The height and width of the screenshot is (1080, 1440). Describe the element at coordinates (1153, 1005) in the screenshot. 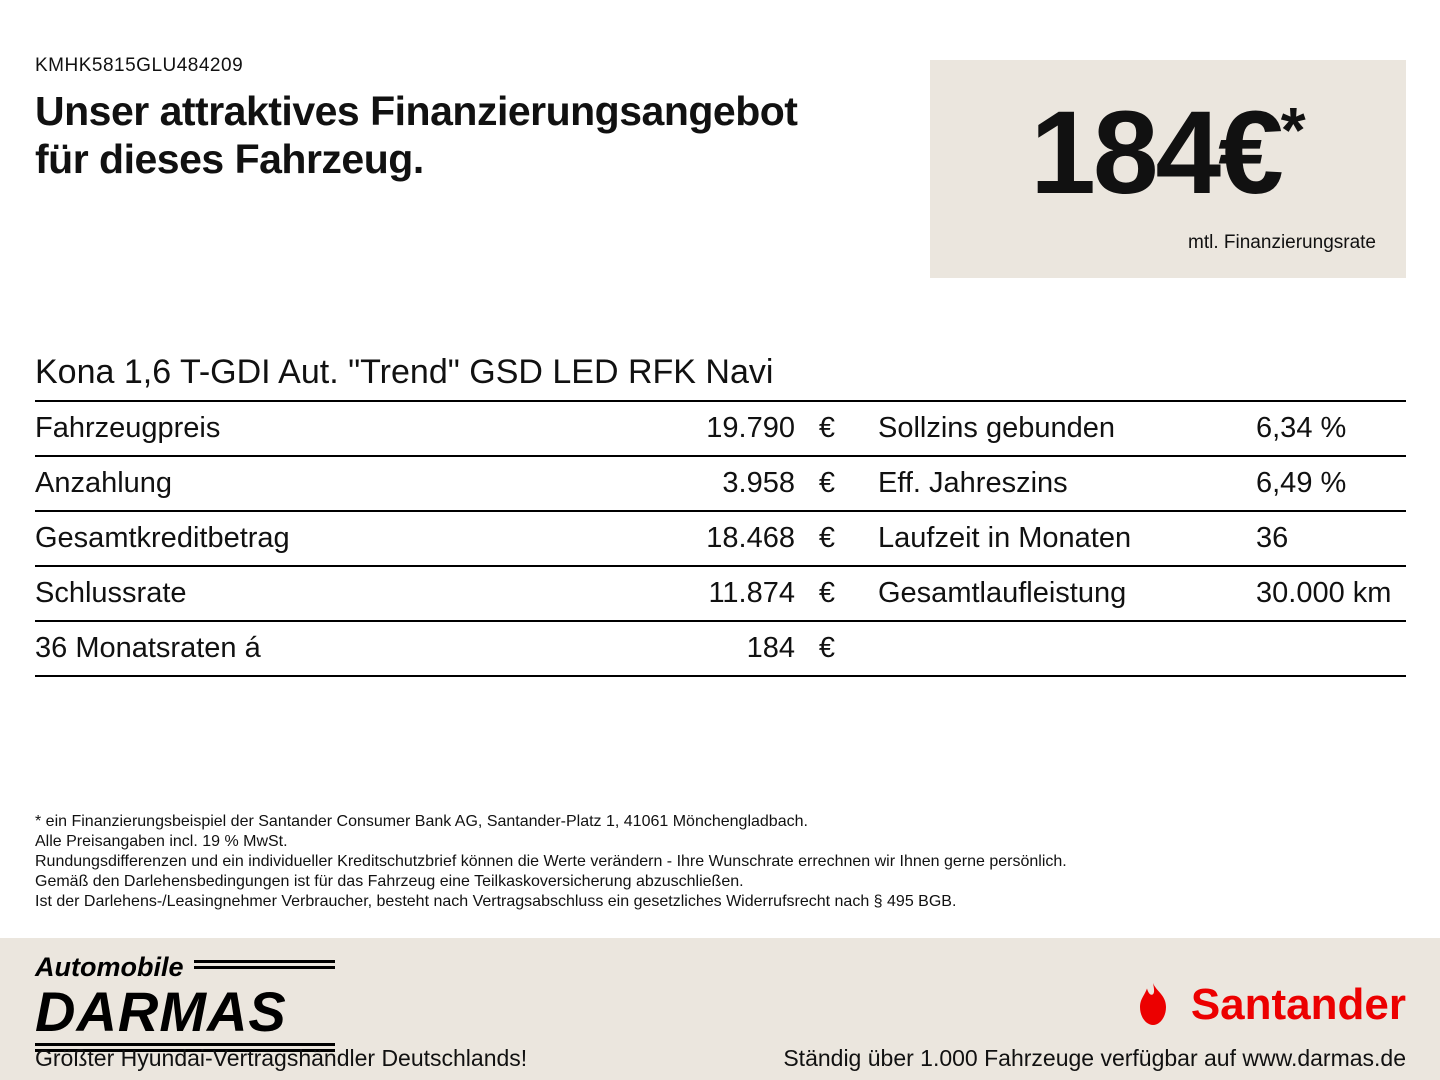

I see `santander-flame-icon` at that location.